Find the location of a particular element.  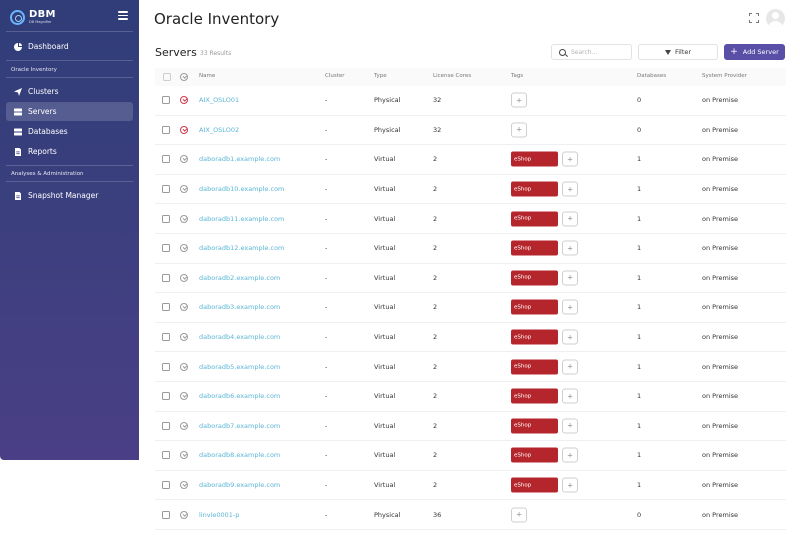

menu-toggle-icon is located at coordinates (123, 15).